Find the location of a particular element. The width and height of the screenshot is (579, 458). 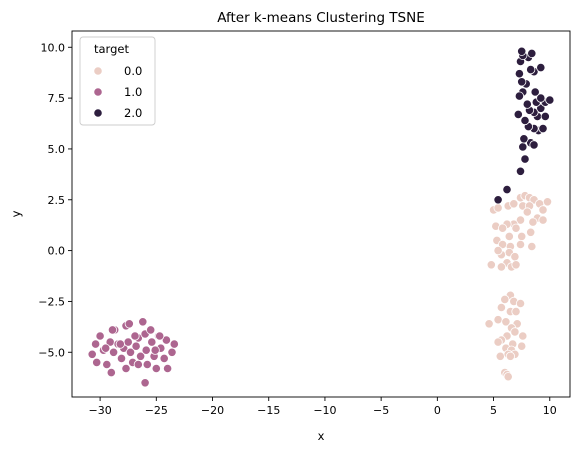

y-tick-label-1: −2.5 is located at coordinates (51, 301).